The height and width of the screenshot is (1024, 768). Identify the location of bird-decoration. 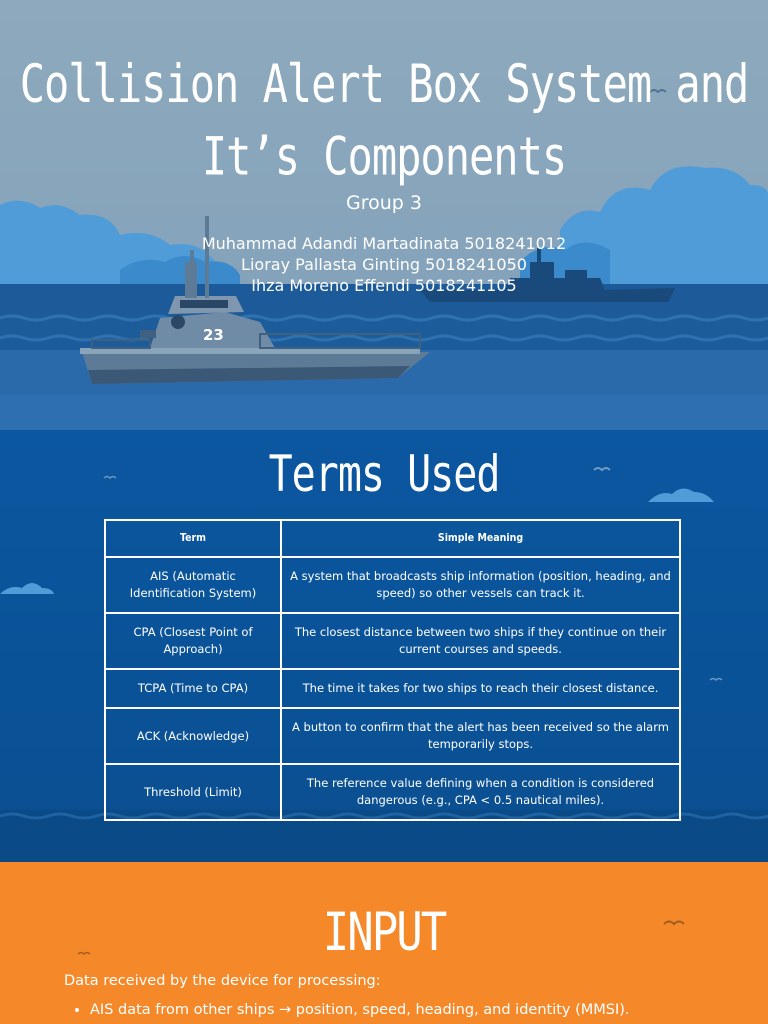
(381, 938).